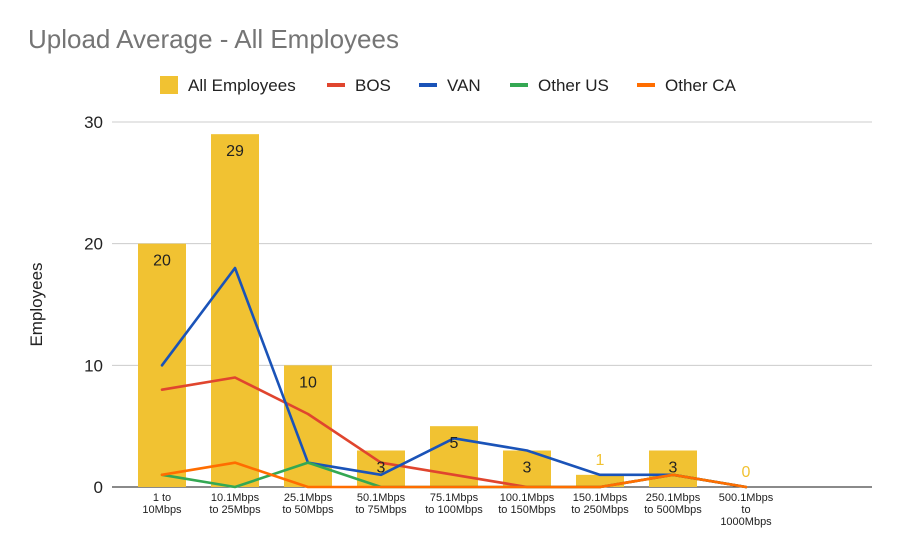 The image size is (900, 557). Describe the element at coordinates (673, 498) in the screenshot. I see `x-tick-label-7-0: 250.1Mbps` at that location.